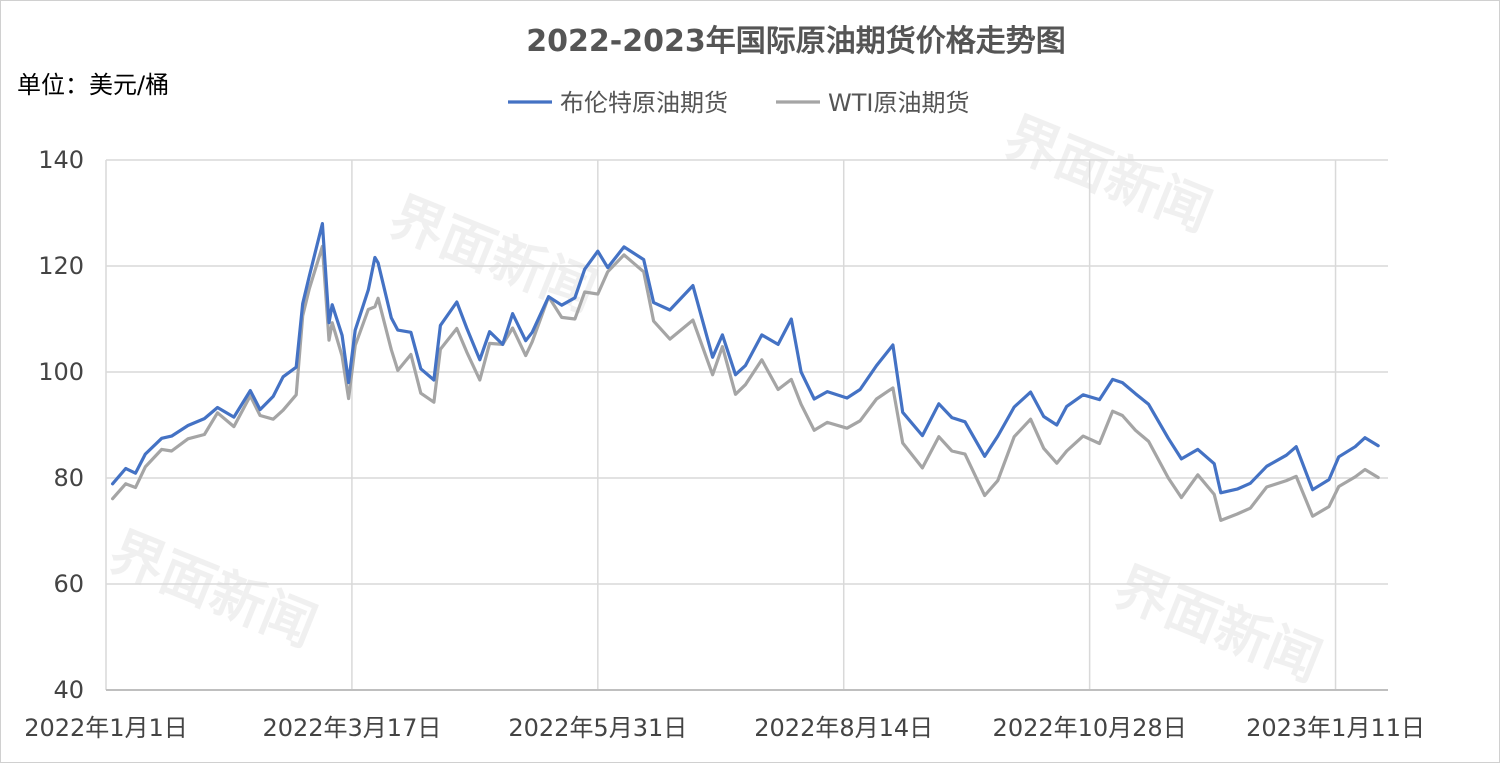 The height and width of the screenshot is (764, 1500). What do you see at coordinates (93, 85) in the screenshot?
I see `unit-label: 单位：美元/桶` at bounding box center [93, 85].